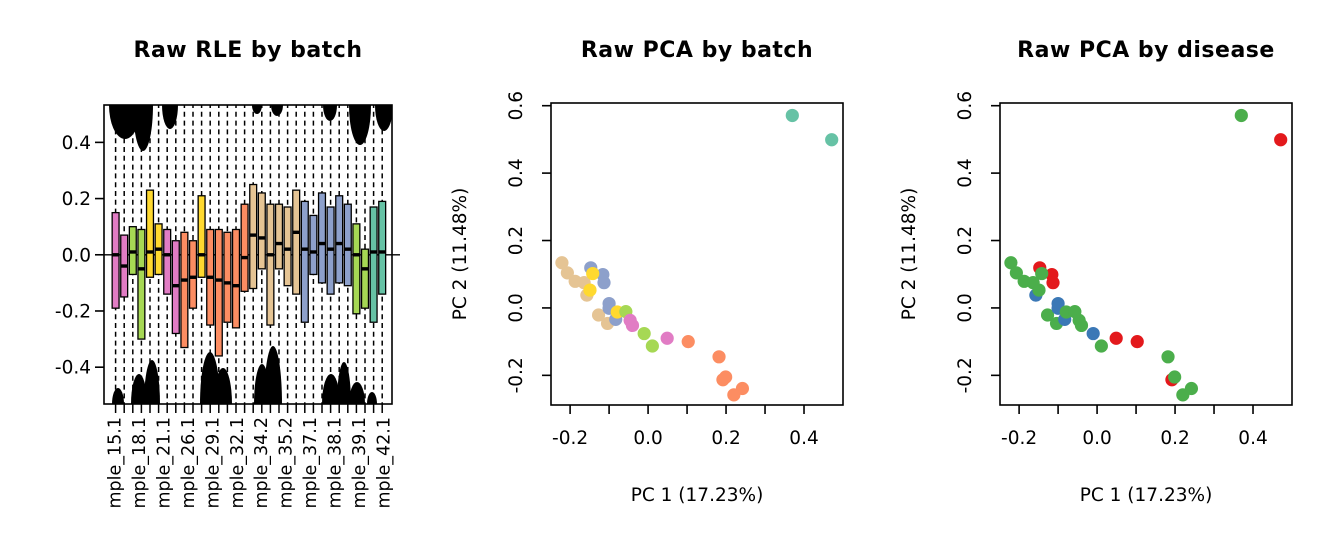 Image resolution: width=1344 pixels, height=537 pixels. I want to click on pca-batch-panel-title: Raw PCA by batch, so click(697, 50).